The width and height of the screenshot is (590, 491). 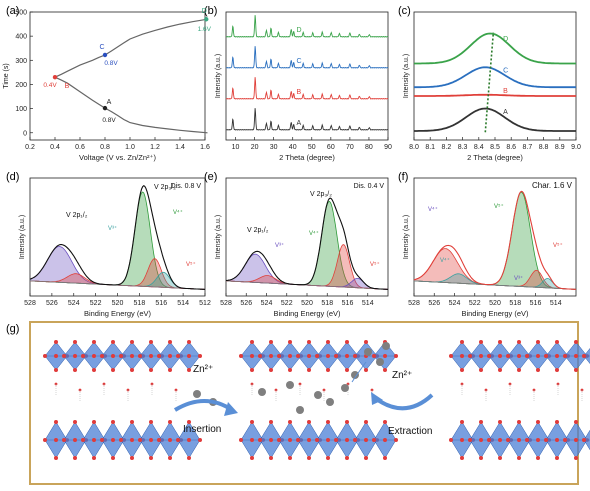 What do you see at coordinates (307, 76) in the screenshot?
I see `plot-frame` at bounding box center [307, 76].